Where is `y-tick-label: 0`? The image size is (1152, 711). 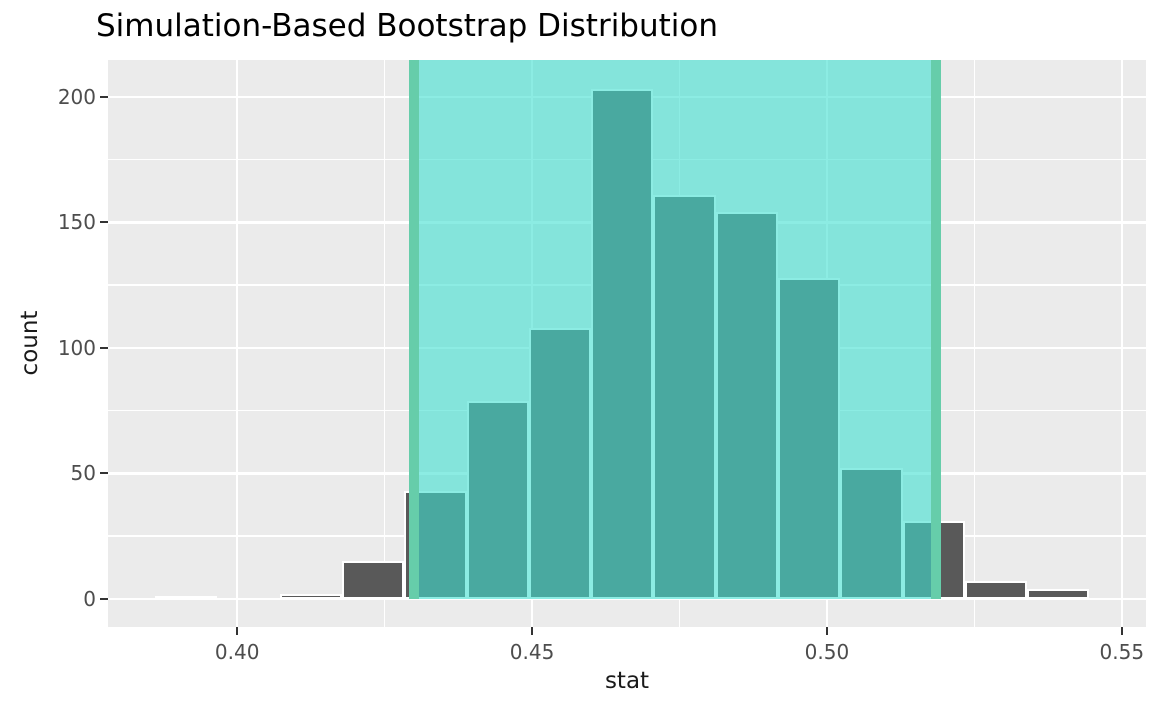
y-tick-label: 0 is located at coordinates (89, 598).